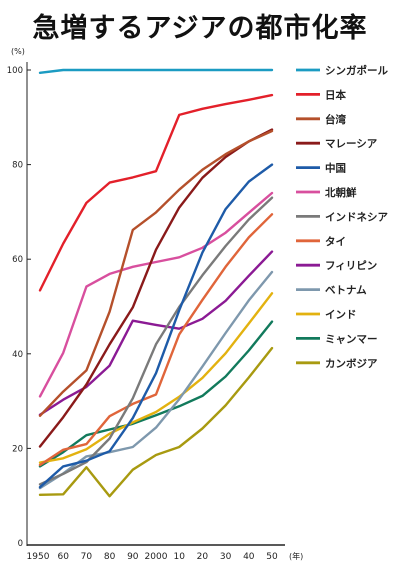 This screenshot has width=400, height=570. Describe the element at coordinates (341, 315) in the screenshot. I see `legend-label: インド` at that location.